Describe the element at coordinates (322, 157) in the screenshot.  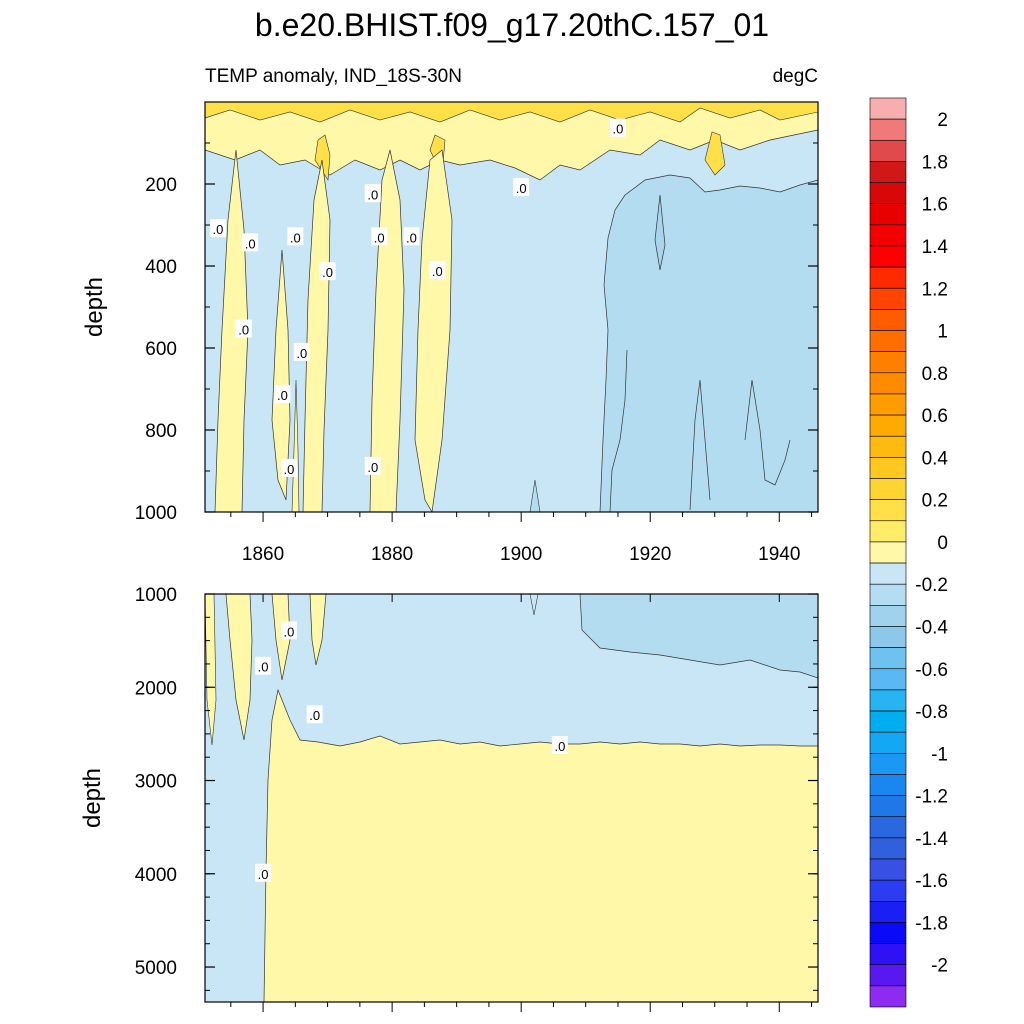
I see `upper-warm-patch` at that location.